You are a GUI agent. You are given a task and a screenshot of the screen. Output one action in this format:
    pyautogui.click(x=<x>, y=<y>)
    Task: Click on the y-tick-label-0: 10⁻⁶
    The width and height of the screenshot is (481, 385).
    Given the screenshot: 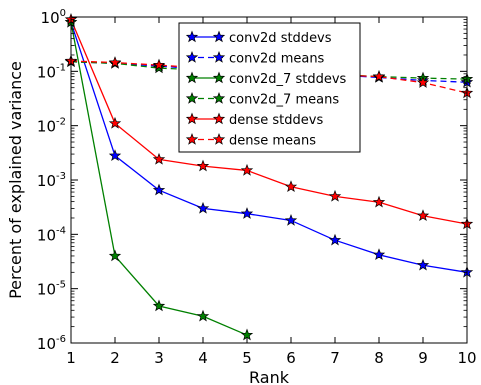 What is the action you would take?
    pyautogui.click(x=51, y=343)
    